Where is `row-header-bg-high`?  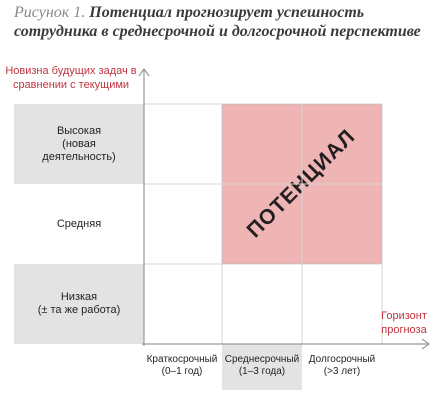
row-header-bg-high is located at coordinates (79, 144).